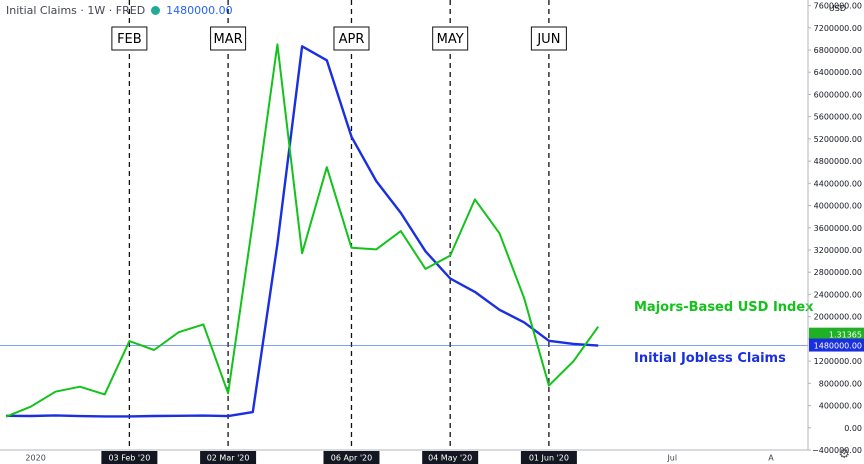 Image resolution: width=864 pixels, height=464 pixels. What do you see at coordinates (771, 458) in the screenshot?
I see `time-tick-label: A` at bounding box center [771, 458].